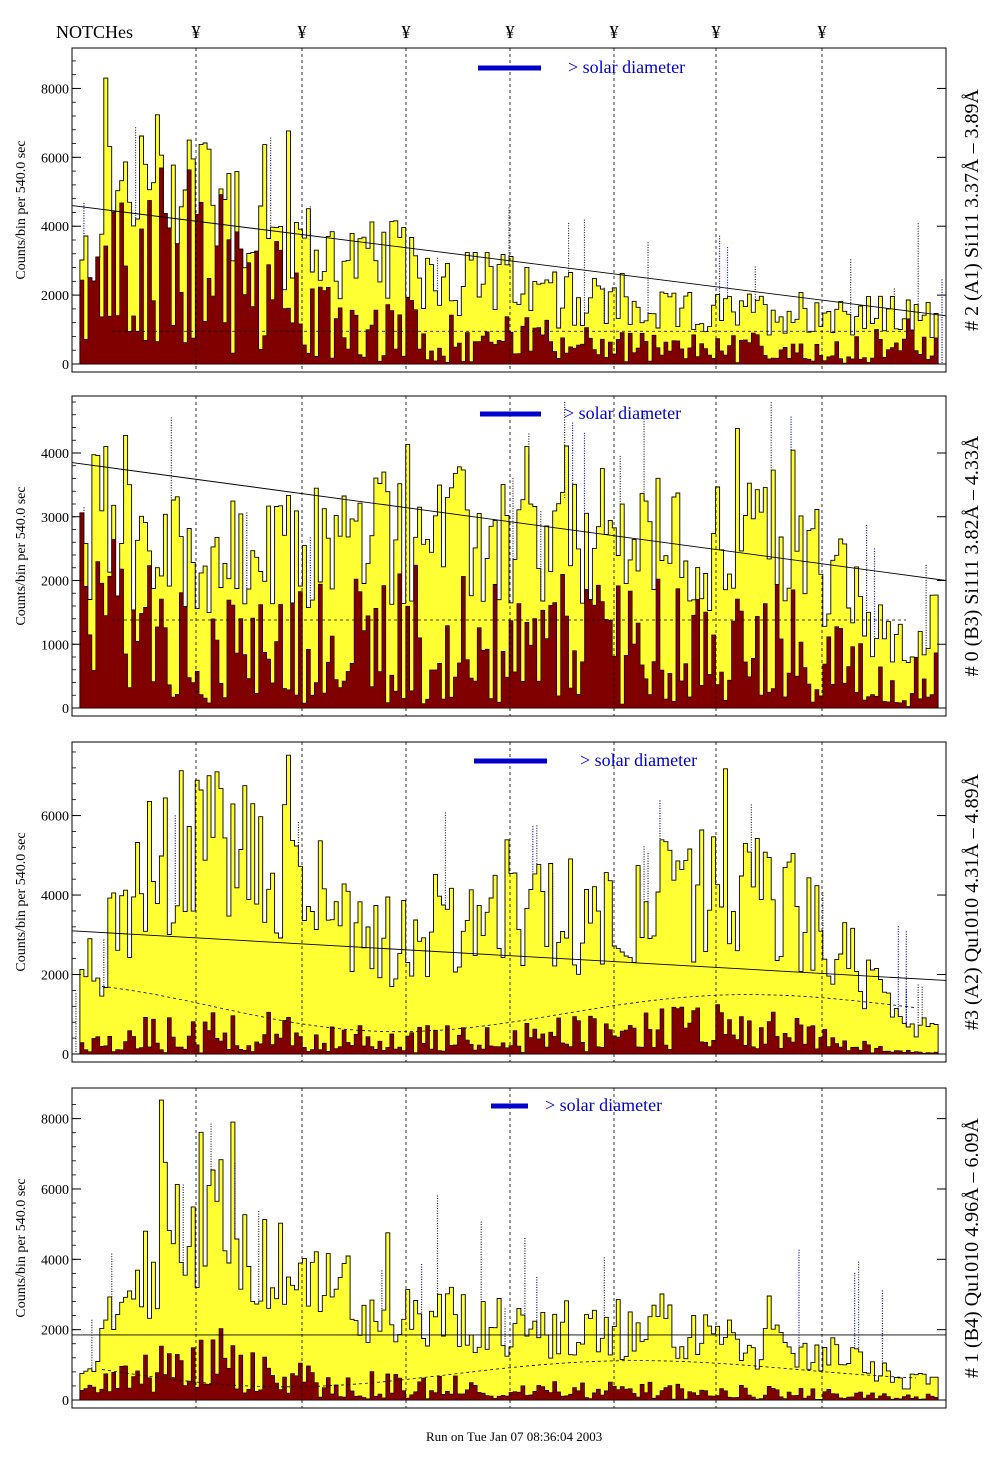  I want to click on panel-side-title: # 2 (A1) Si111 3.37Å – 3.89Å, so click(972, 210).